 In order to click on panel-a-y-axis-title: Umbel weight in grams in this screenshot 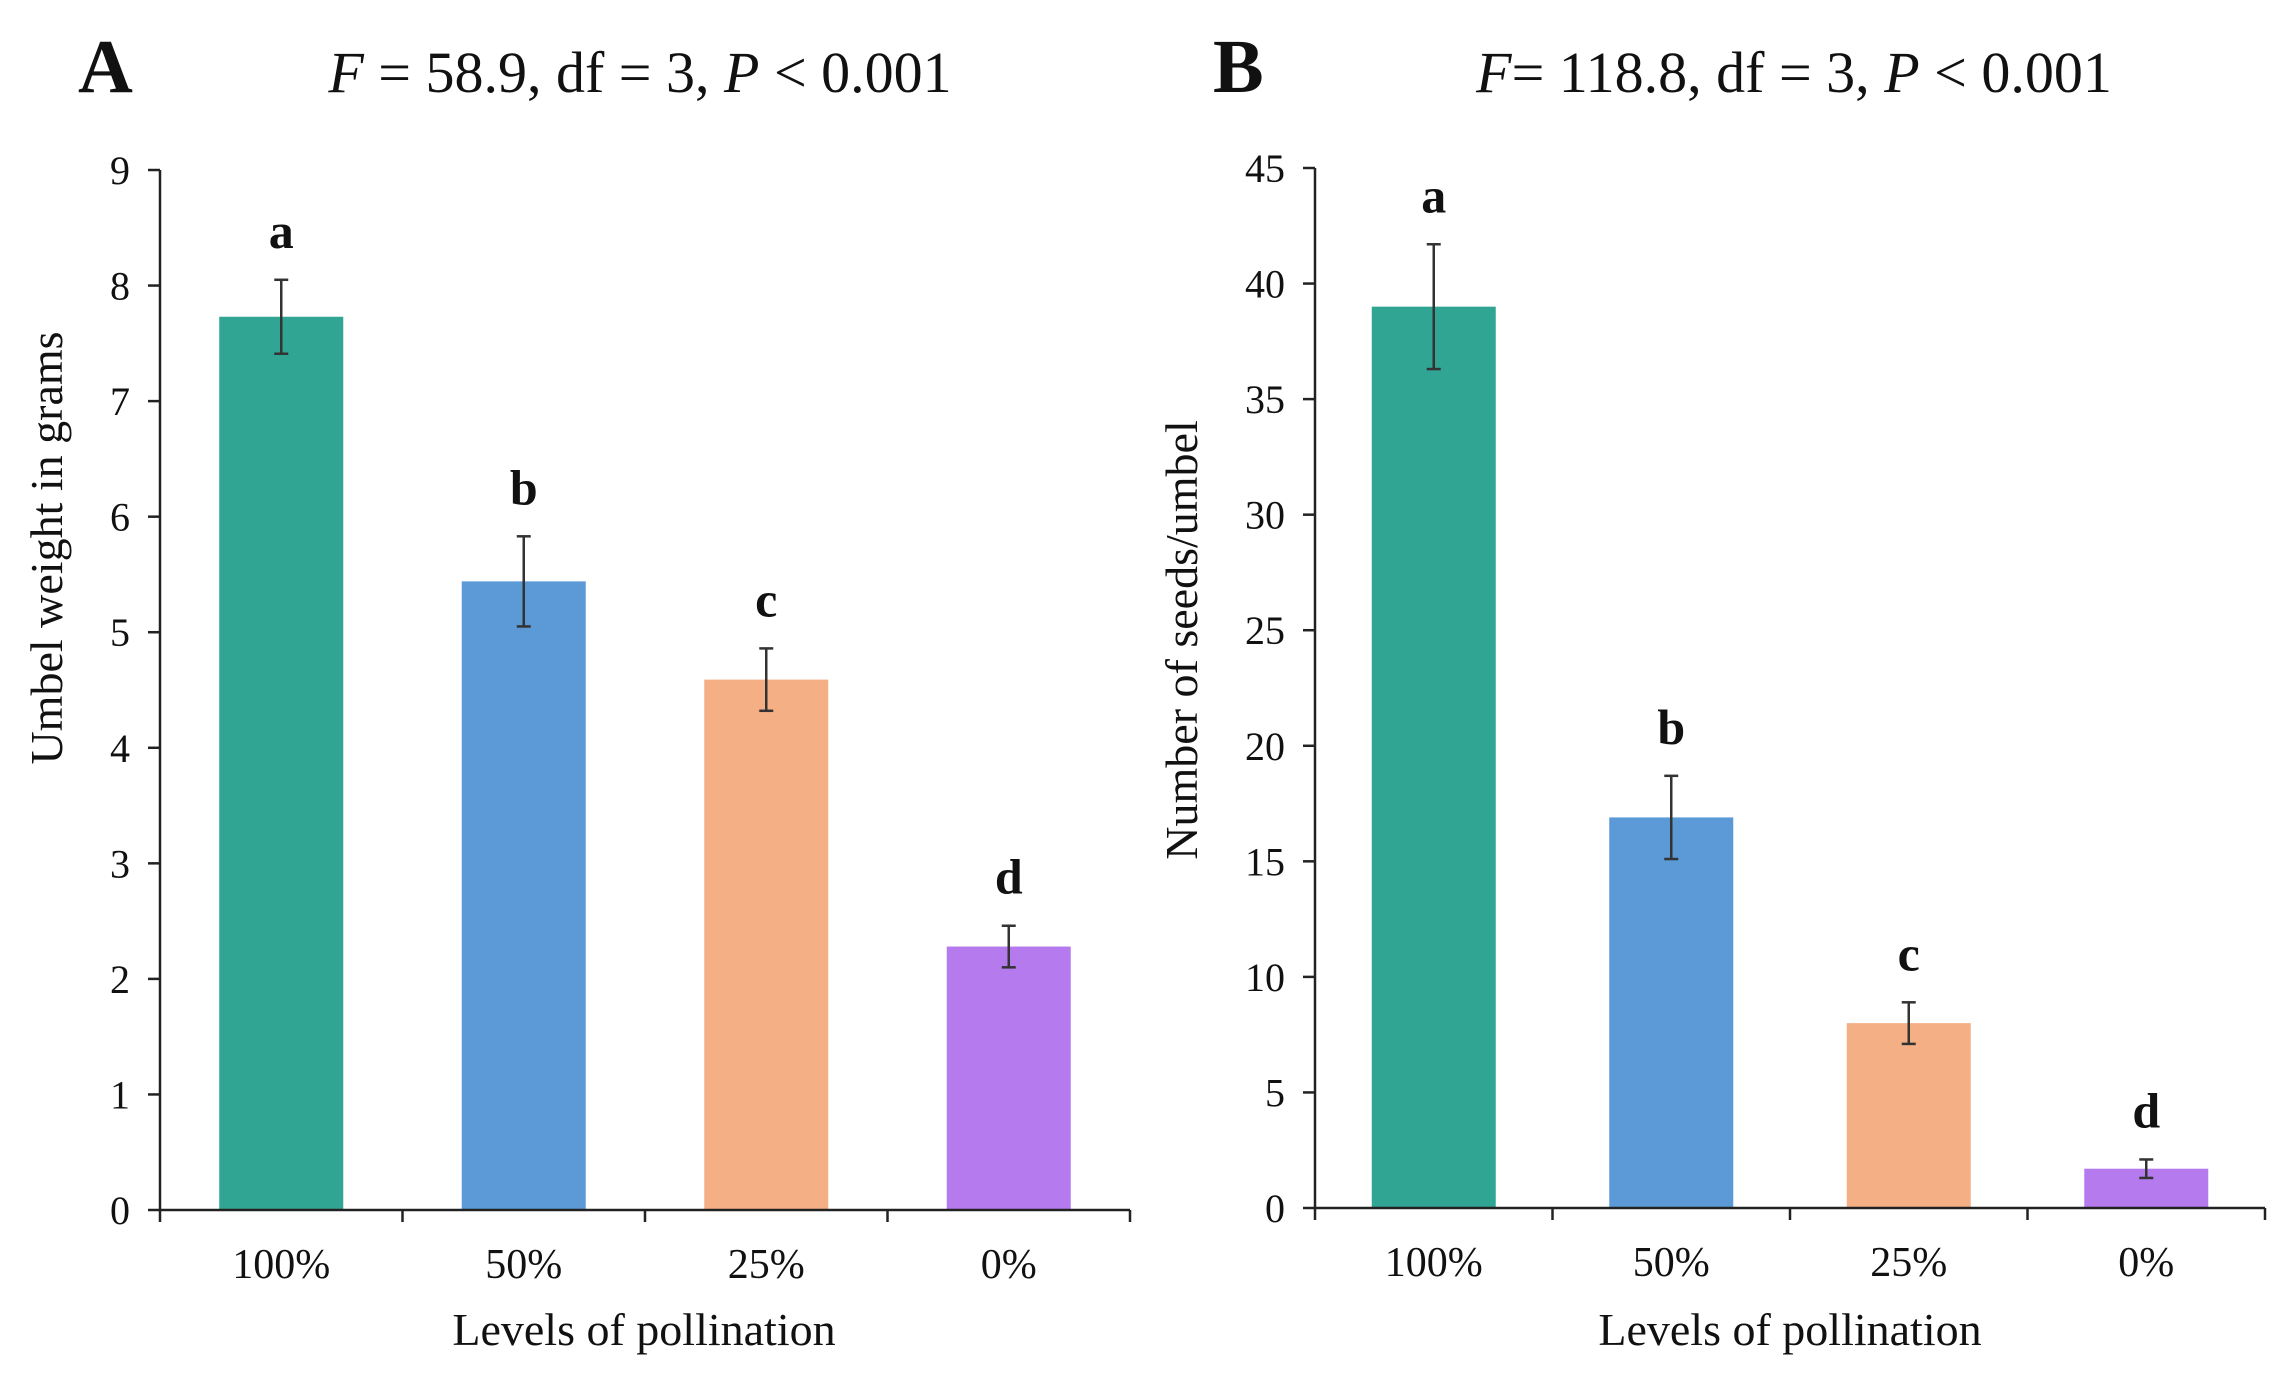, I will do `click(46, 547)`.